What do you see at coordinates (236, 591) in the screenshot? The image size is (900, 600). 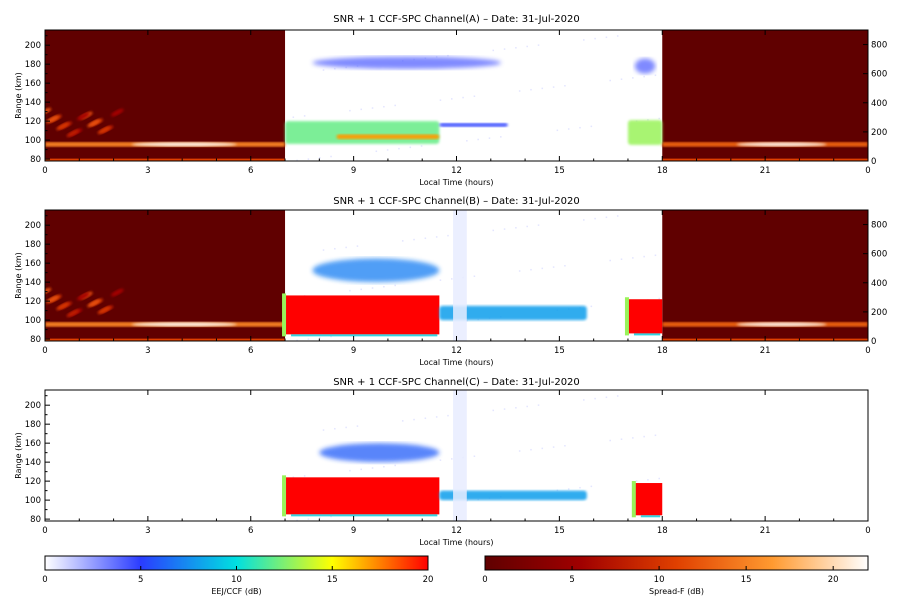 I see `colorbar-label: EEJ/CCF (dB)` at bounding box center [236, 591].